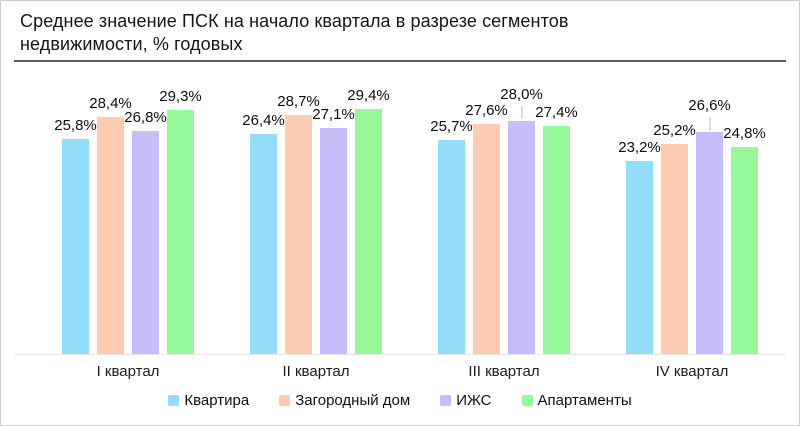 Image resolution: width=800 pixels, height=426 pixels. I want to click on category-slot: I квартал, so click(128, 367).